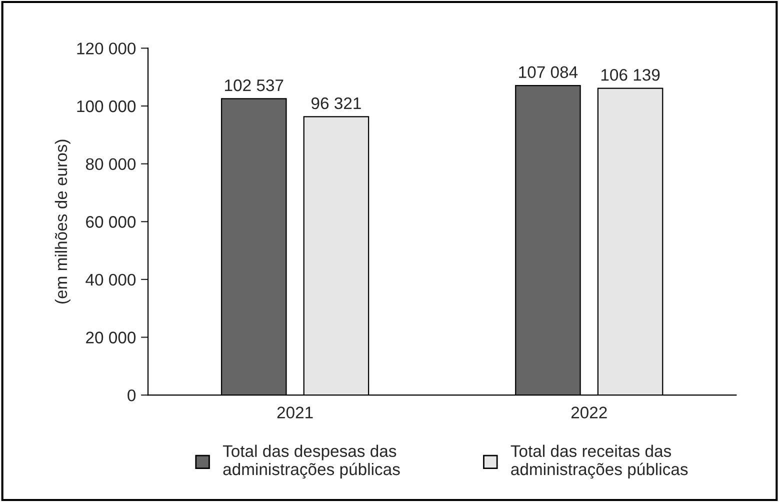  I want to click on data-label: 96 321, so click(336, 103).